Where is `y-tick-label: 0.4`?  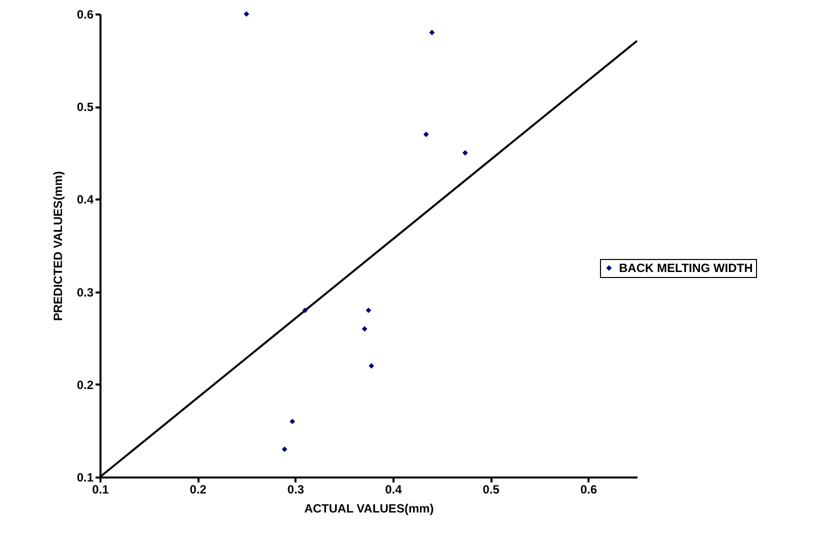
y-tick-label: 0.4 is located at coordinates (85, 199).